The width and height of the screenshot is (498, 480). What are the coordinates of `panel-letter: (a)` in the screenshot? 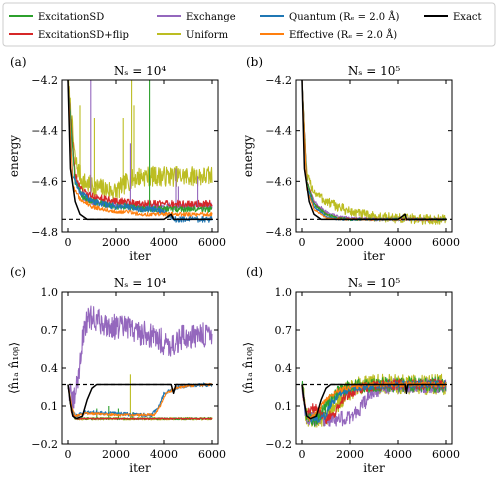 It's located at (18, 62).